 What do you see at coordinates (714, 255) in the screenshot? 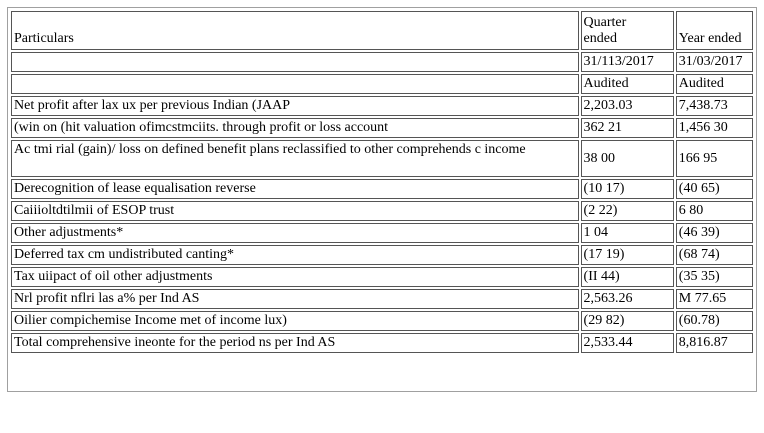
I see `year-value: (68 74)` at bounding box center [714, 255].